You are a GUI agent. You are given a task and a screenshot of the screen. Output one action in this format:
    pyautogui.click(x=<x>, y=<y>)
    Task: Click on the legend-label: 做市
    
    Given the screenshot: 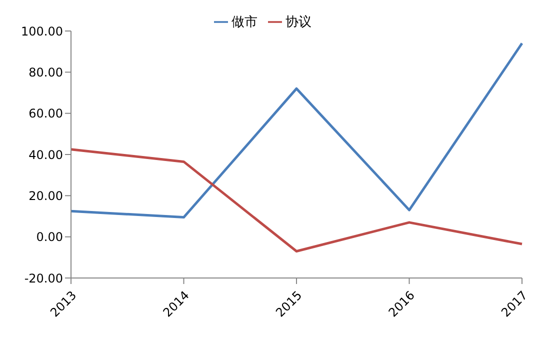 What is the action you would take?
    pyautogui.click(x=245, y=22)
    